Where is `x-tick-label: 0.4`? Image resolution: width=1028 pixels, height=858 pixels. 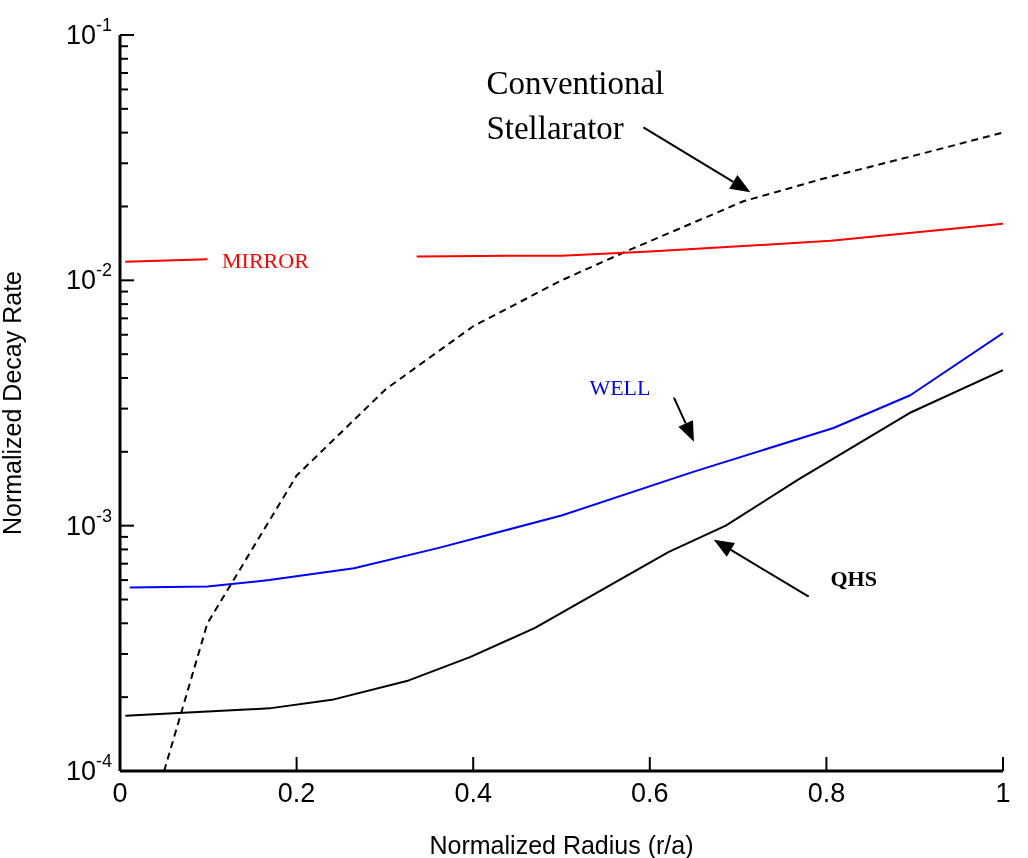
x-tick-label: 0.4 is located at coordinates (473, 793).